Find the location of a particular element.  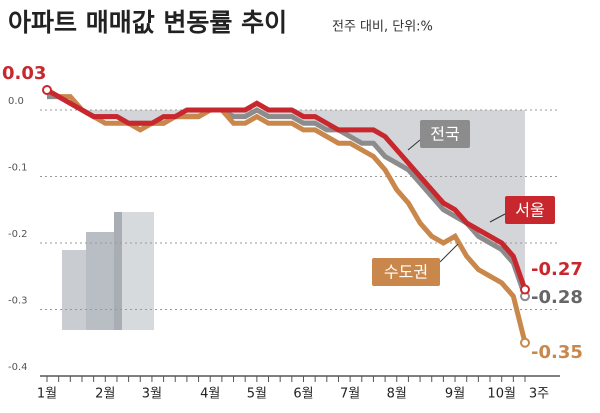

x-tick-label: 7월 is located at coordinates (350, 394).